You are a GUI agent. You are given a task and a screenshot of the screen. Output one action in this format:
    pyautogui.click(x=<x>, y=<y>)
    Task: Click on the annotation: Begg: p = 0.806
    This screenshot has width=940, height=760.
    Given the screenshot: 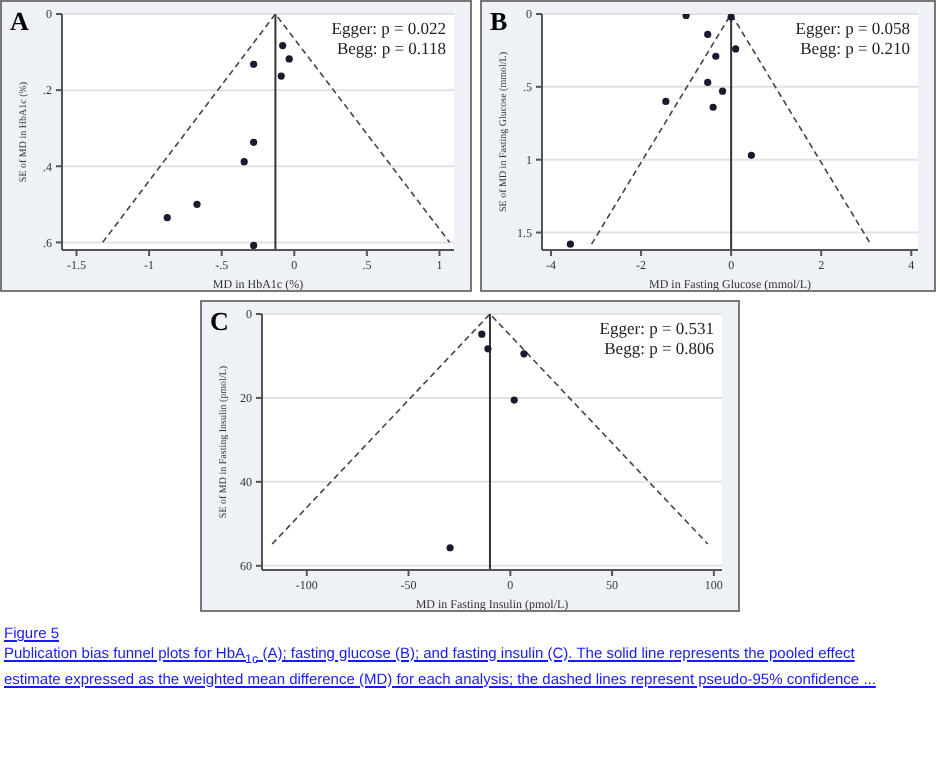 What is the action you would take?
    pyautogui.click(x=658, y=348)
    